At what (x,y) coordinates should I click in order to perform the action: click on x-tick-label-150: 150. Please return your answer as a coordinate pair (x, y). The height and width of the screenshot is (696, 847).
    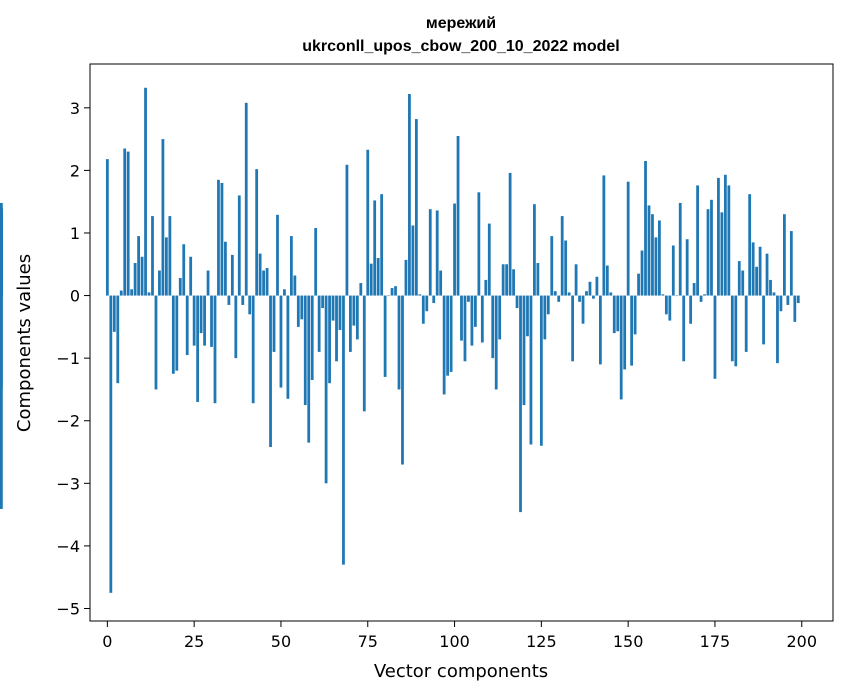
    Looking at the image, I should click on (628, 641).